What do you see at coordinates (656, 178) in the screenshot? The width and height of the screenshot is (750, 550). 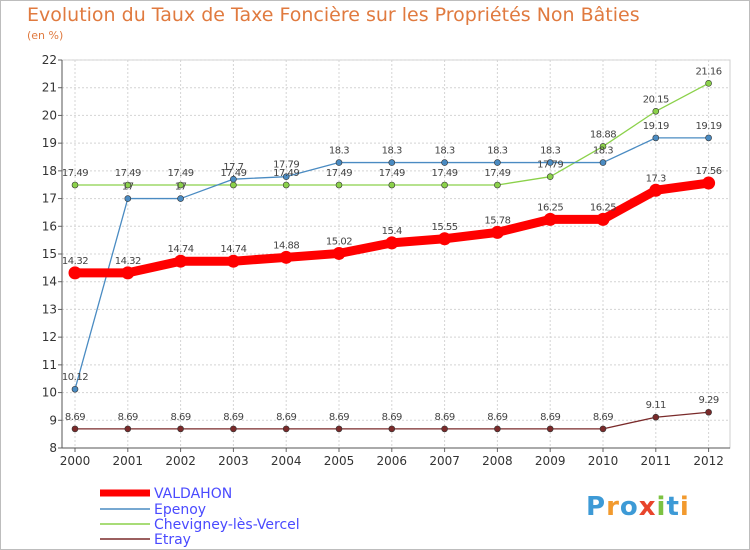 I see `data-label: 17.3` at bounding box center [656, 178].